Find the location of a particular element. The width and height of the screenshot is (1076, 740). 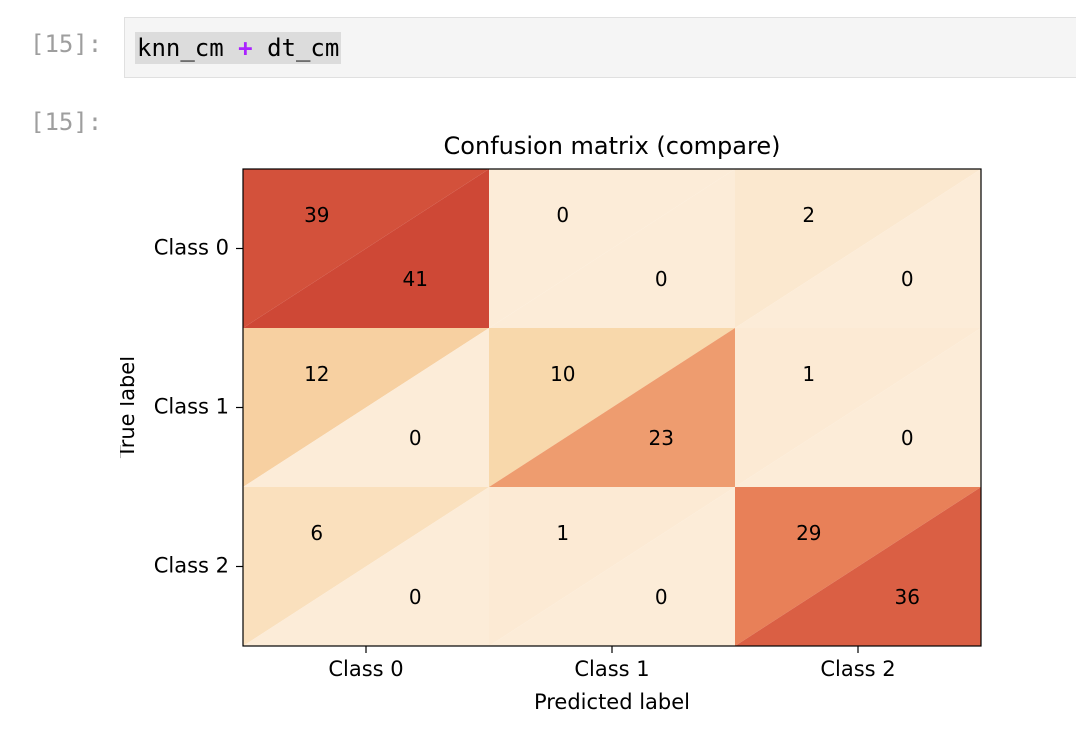

value-label-lower-2-0: 0 is located at coordinates (415, 597).